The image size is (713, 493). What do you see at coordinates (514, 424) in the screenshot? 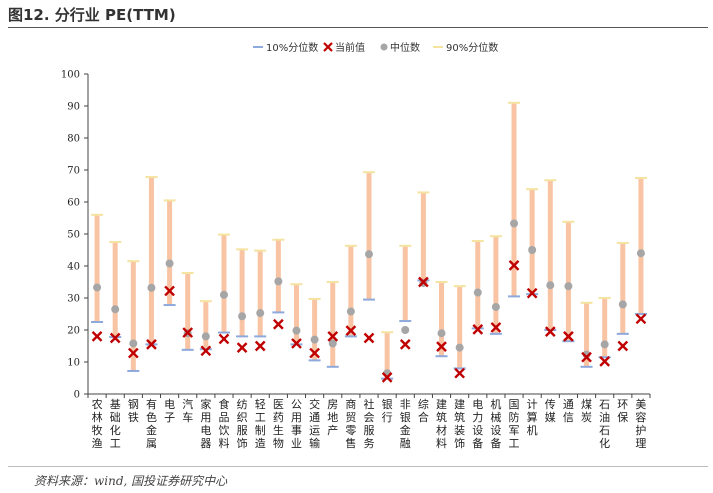
I see `category-label: 国防军工` at bounding box center [514, 424].